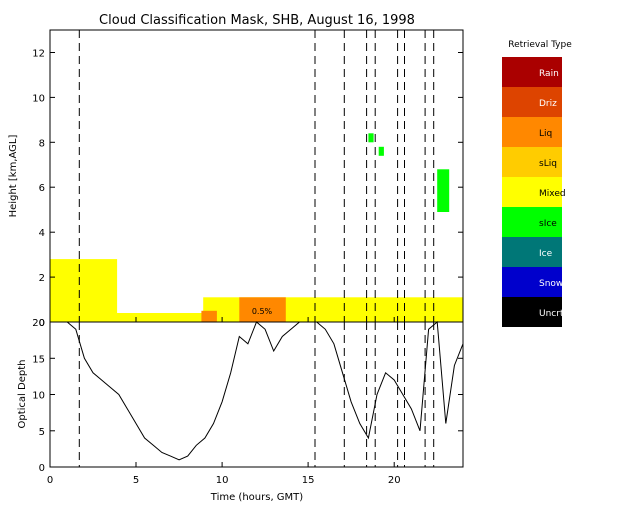 This screenshot has height=512, width=640. What do you see at coordinates (42, 323) in the screenshot?
I see `mask-y-tick-label-0: 0` at bounding box center [42, 323].